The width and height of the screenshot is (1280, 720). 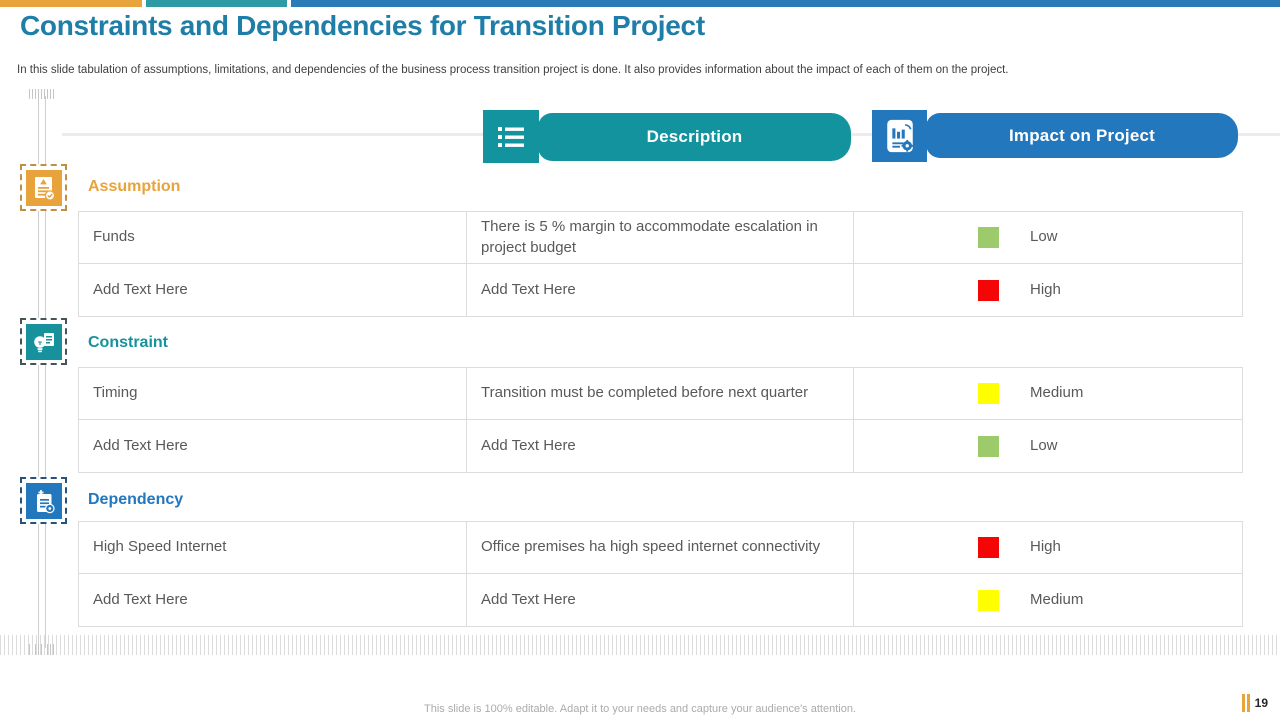 I want to click on bottom-hatch-band, so click(x=640, y=645).